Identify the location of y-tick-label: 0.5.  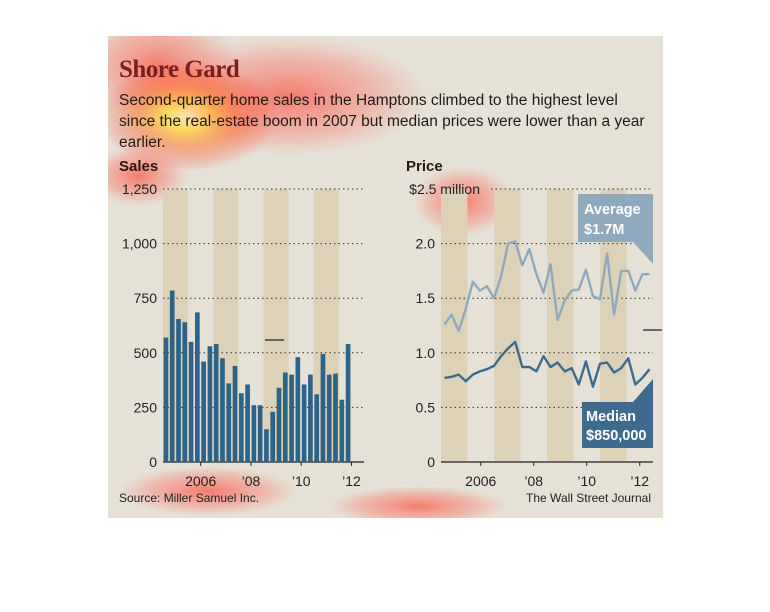
(426, 407).